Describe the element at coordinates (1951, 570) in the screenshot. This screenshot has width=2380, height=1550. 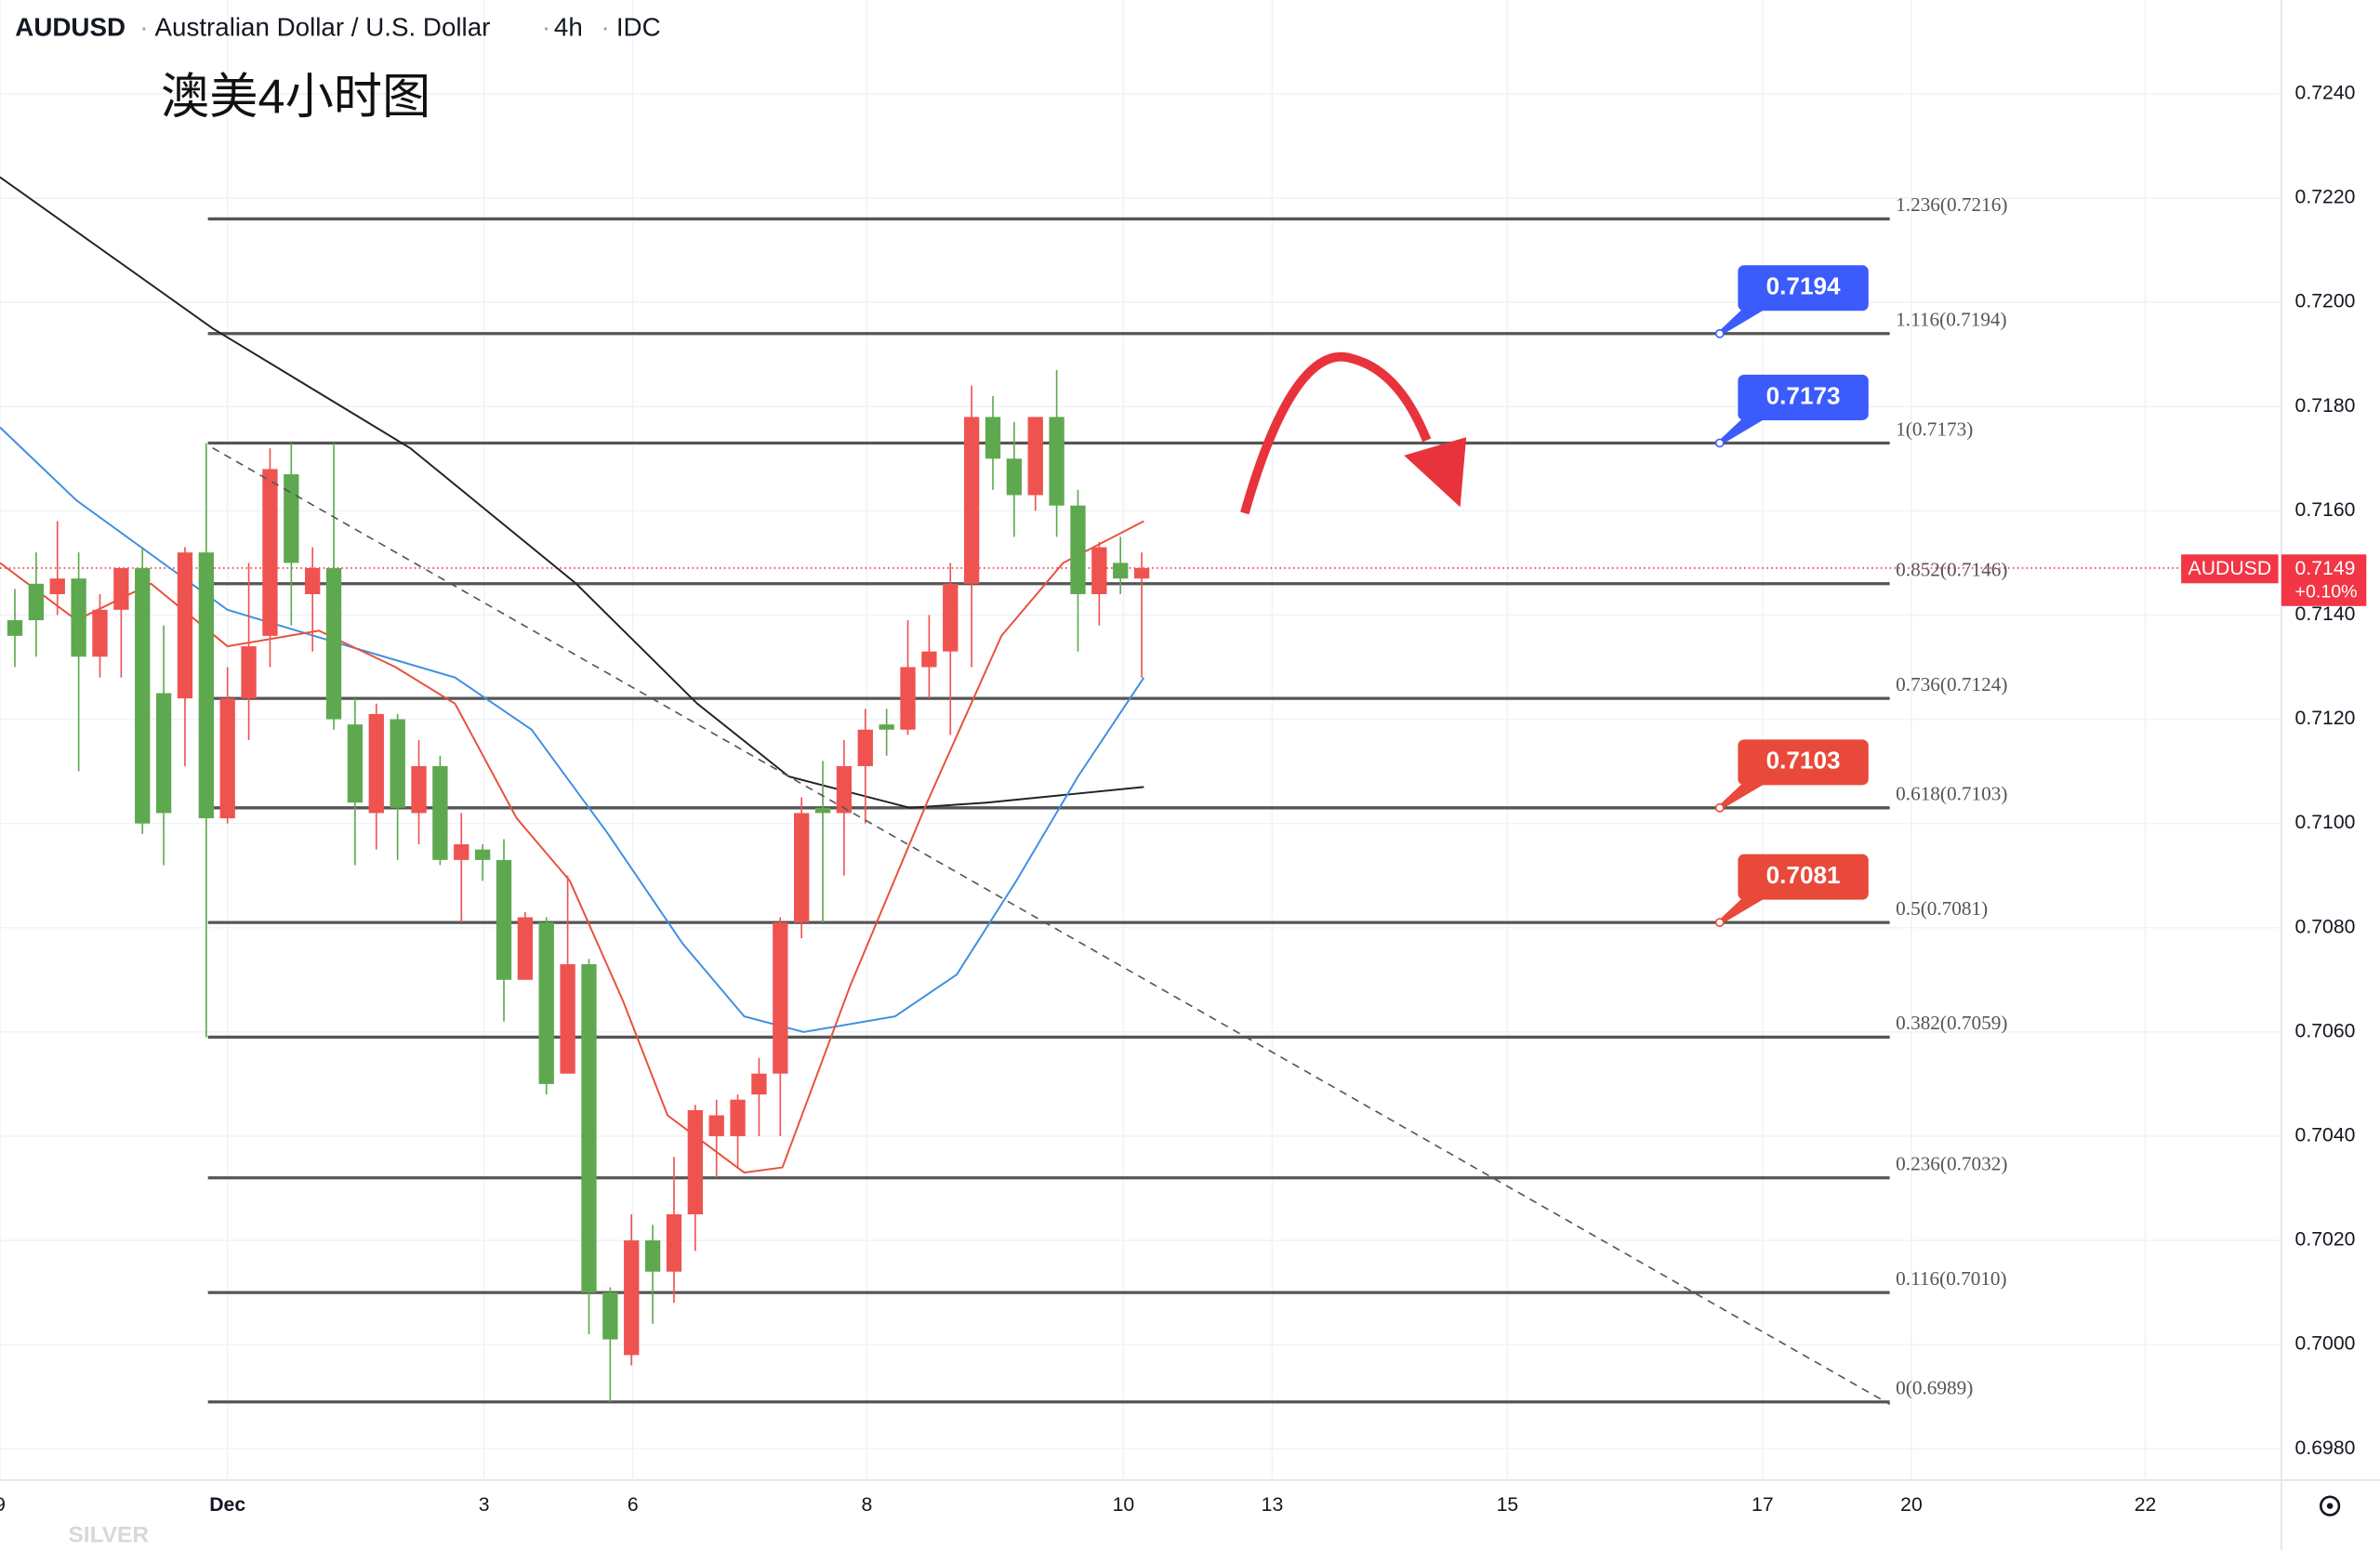
I see `fib-label: 0.852(0.7146)` at that location.